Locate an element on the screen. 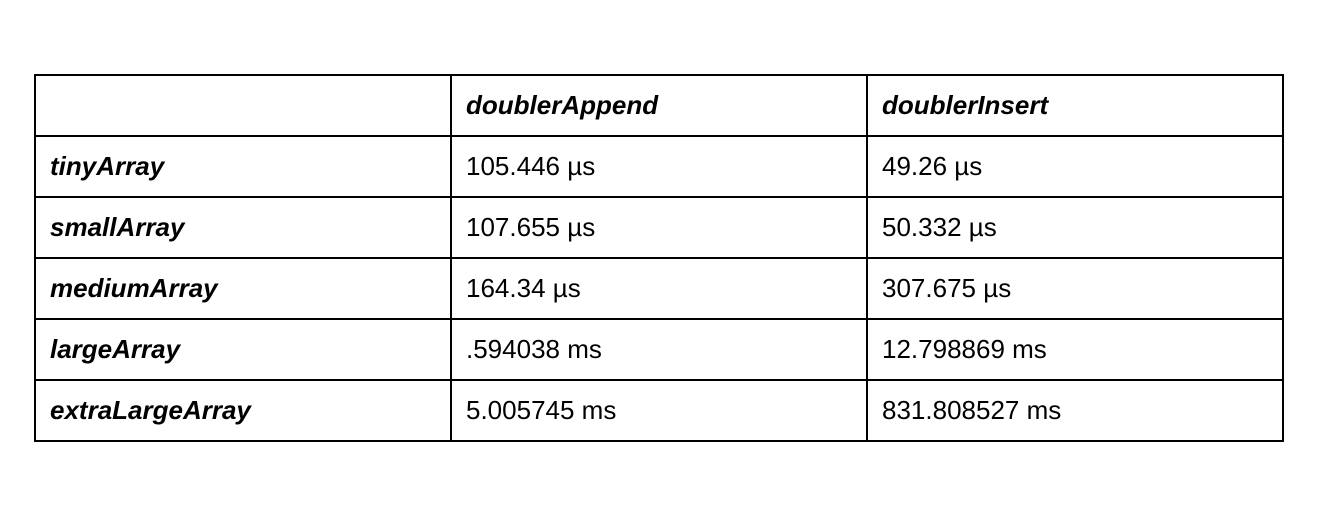 This screenshot has width=1344, height=506. table-row: mediumArray 164.34 µs 307.675 µs is located at coordinates (659, 288).